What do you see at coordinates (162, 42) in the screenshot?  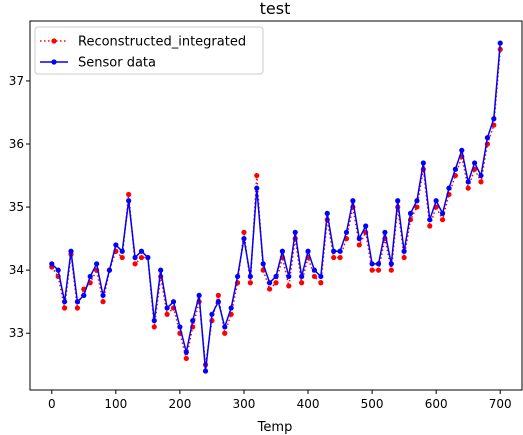 I see `legend-label: Reconstructed_integrated` at bounding box center [162, 42].